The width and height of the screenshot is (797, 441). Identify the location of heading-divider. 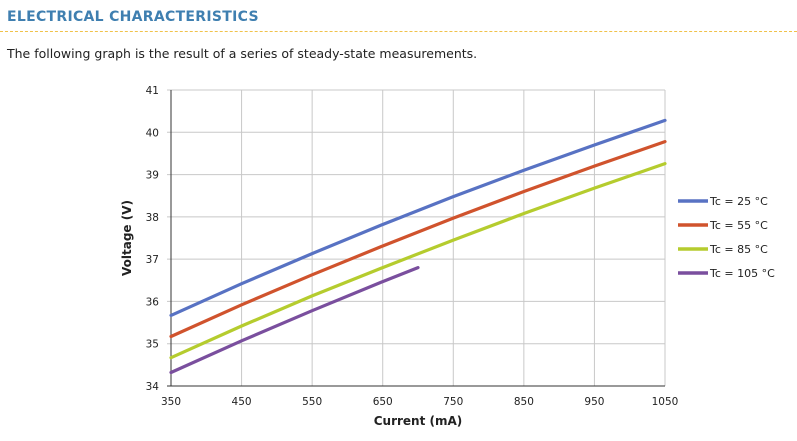
(398, 31).